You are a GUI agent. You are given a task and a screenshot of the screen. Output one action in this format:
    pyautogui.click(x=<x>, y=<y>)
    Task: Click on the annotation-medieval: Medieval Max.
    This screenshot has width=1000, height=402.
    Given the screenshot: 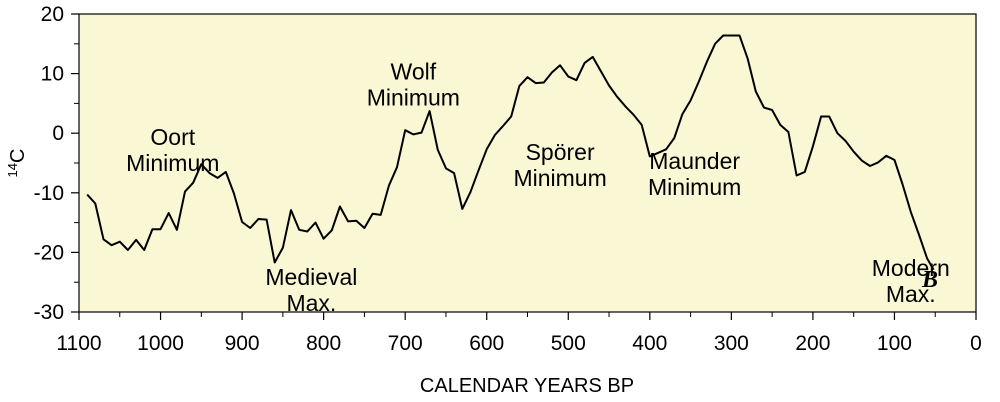 What is the action you would take?
    pyautogui.click(x=311, y=290)
    